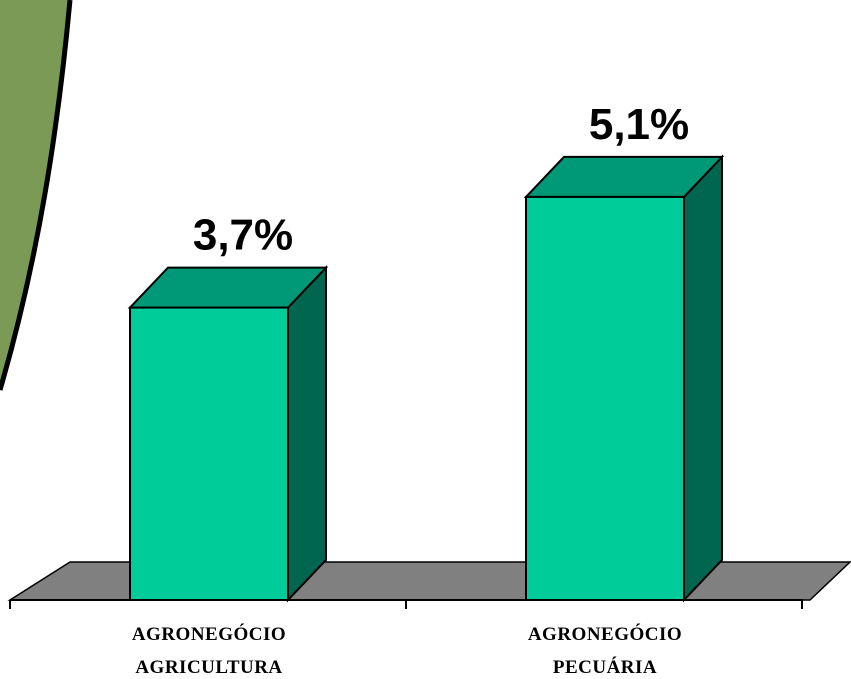  What do you see at coordinates (605, 667) in the screenshot?
I see `category-label: PECUÁRIA` at bounding box center [605, 667].